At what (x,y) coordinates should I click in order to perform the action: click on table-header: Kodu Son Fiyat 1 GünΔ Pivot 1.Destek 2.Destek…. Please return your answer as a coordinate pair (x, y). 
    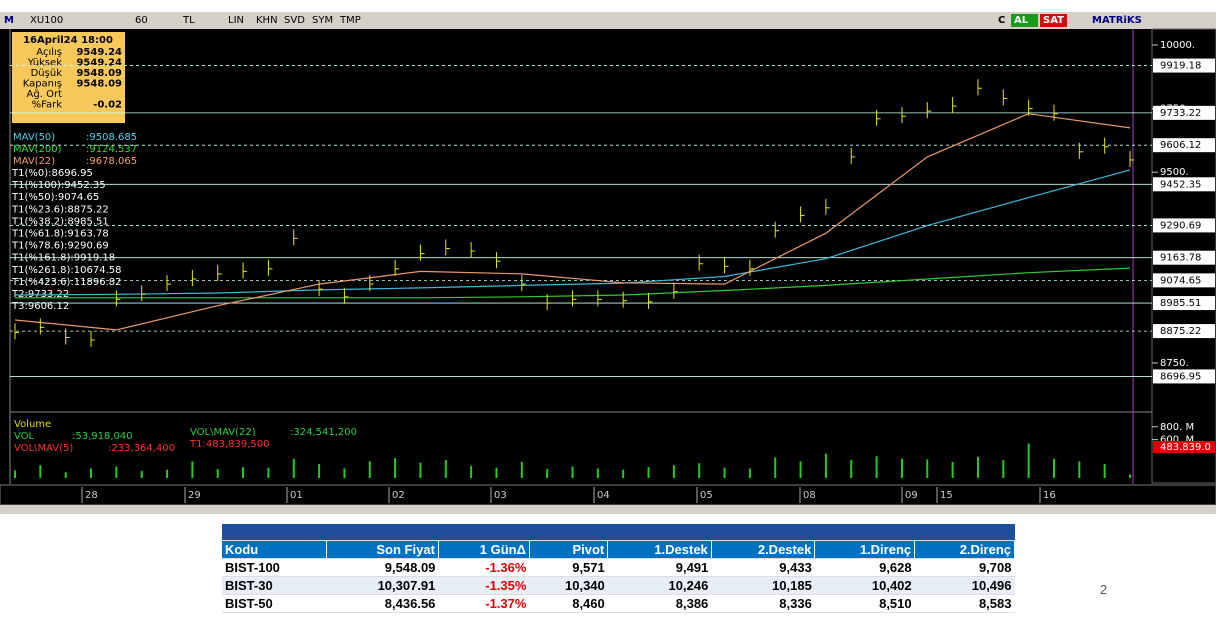
    Looking at the image, I should click on (618, 549).